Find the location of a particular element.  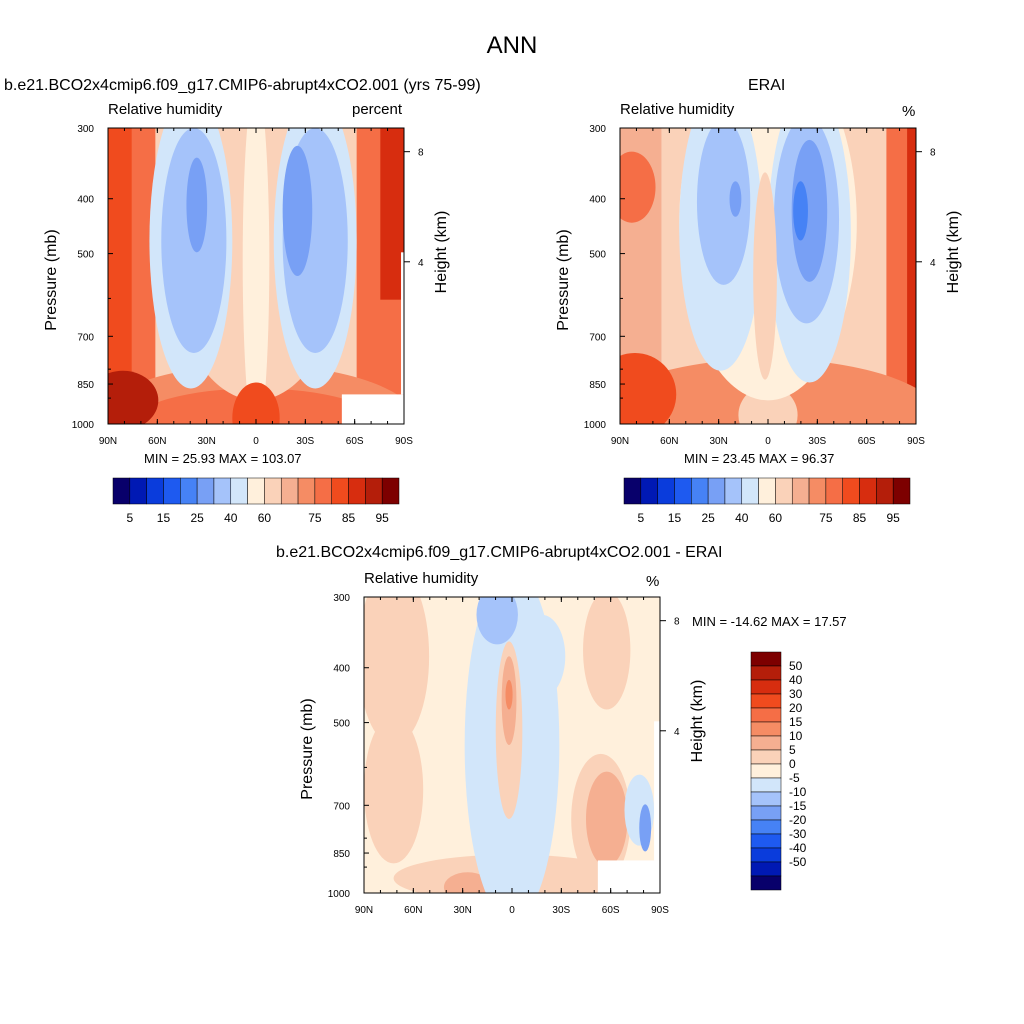

diff-colorbar-label: 15 is located at coordinates (796, 722).